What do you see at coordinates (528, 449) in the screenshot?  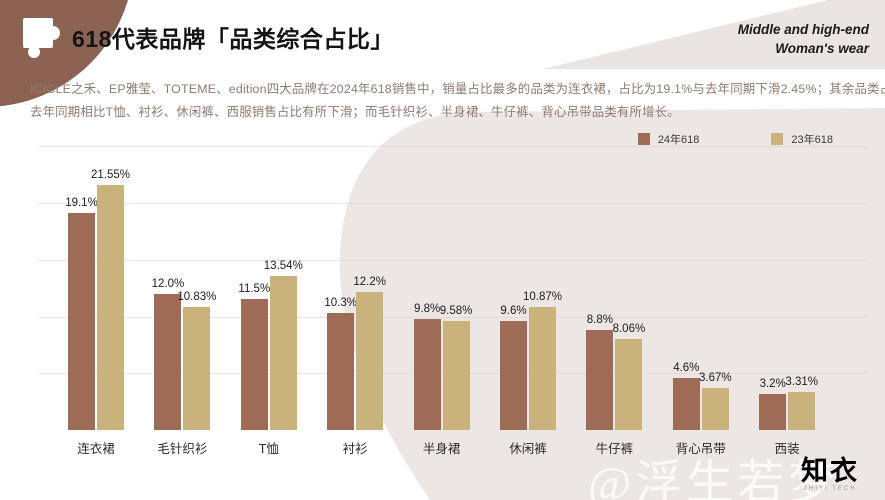 I see `category-label-休闲裤: 休闲裤` at bounding box center [528, 449].